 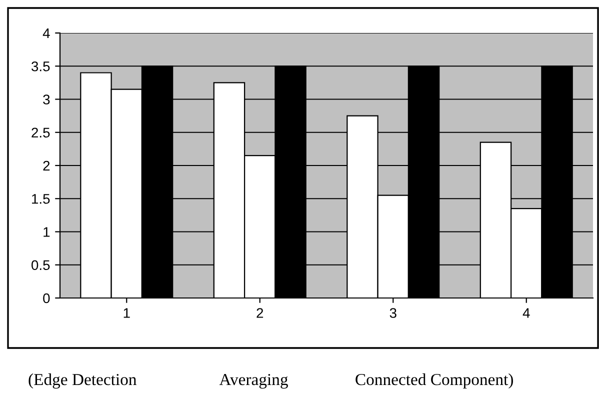 What do you see at coordinates (526, 313) in the screenshot?
I see `x-tick-label: 4` at bounding box center [526, 313].